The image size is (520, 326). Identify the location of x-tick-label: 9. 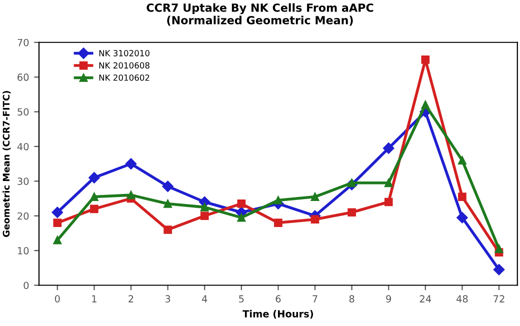
(389, 298).